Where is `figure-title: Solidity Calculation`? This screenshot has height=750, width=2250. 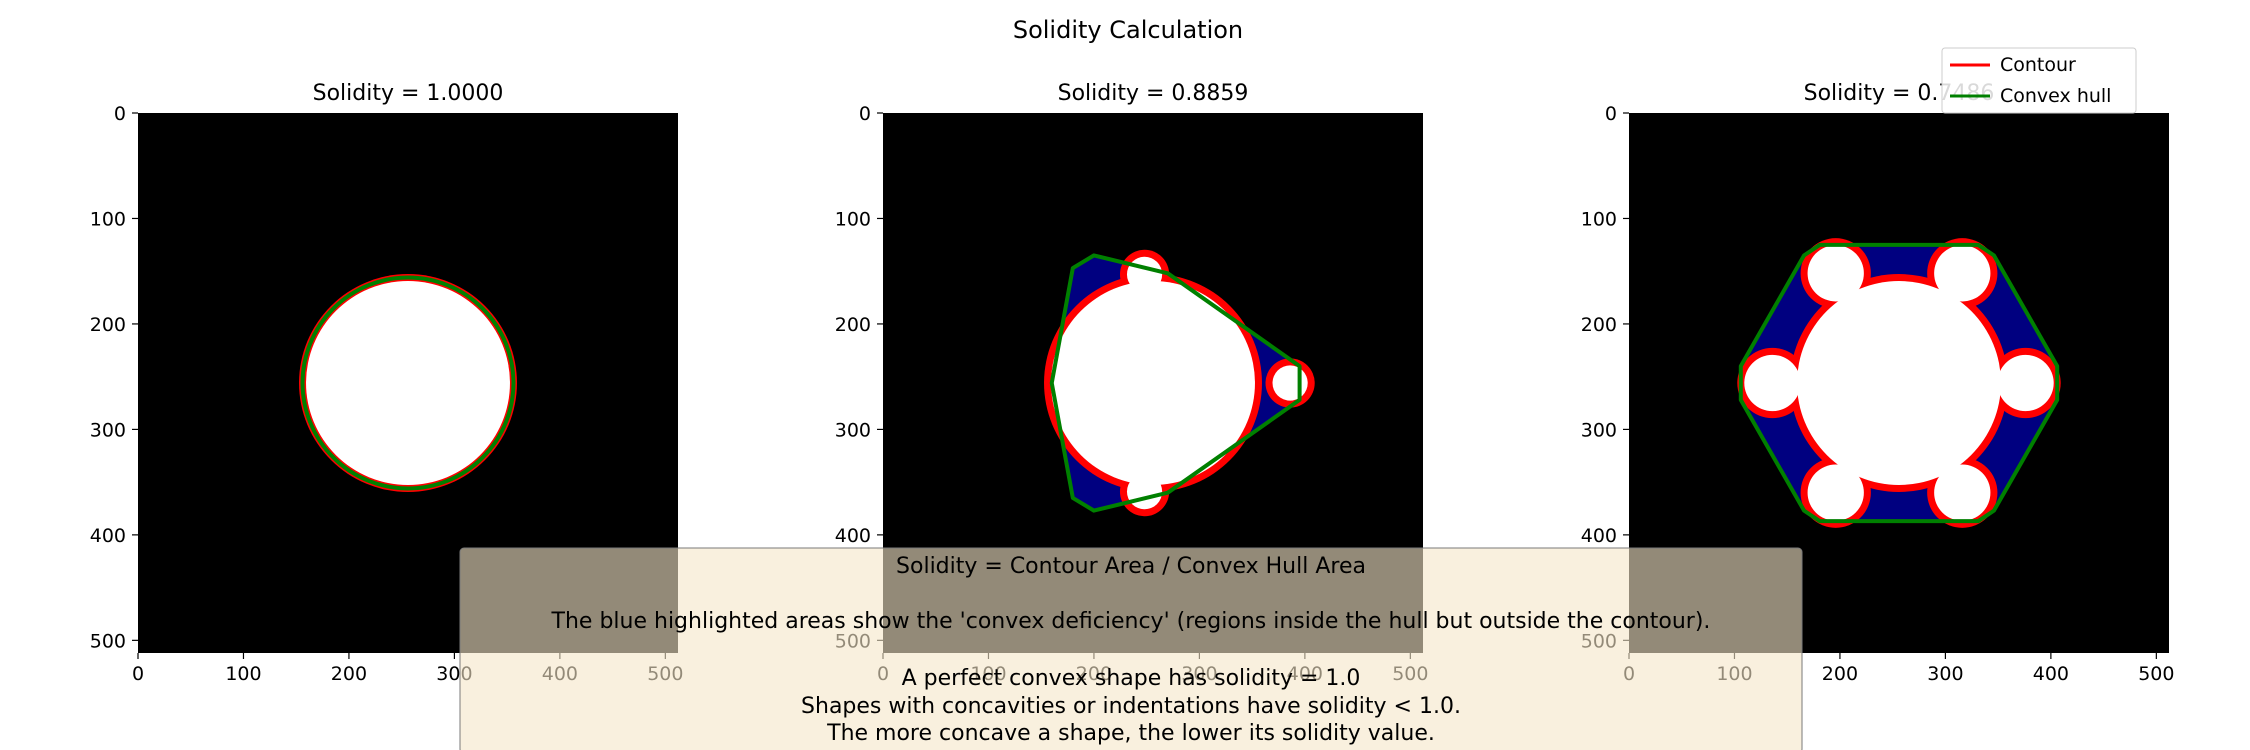 figure-title: Solidity Calculation is located at coordinates (1128, 30).